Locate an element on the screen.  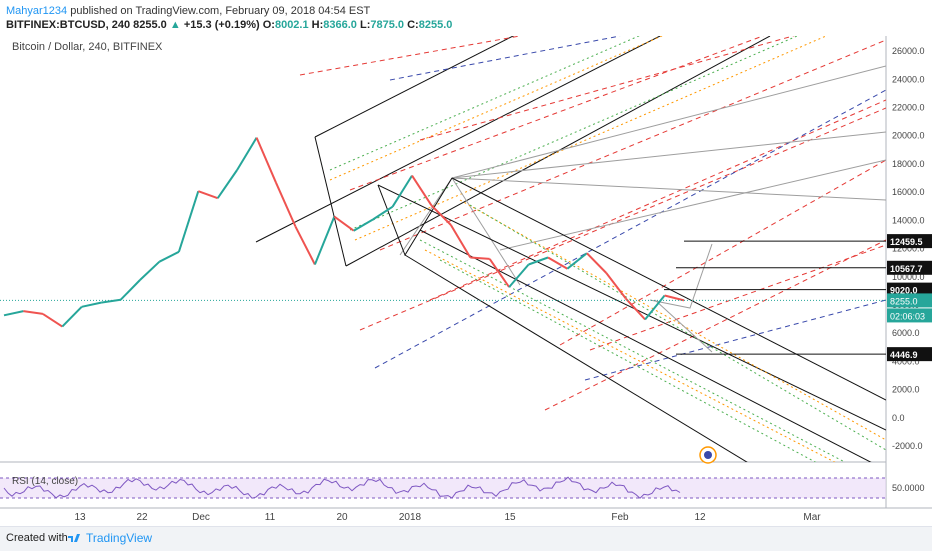
author-link: Mahyar1234 is located at coordinates (37, 11).